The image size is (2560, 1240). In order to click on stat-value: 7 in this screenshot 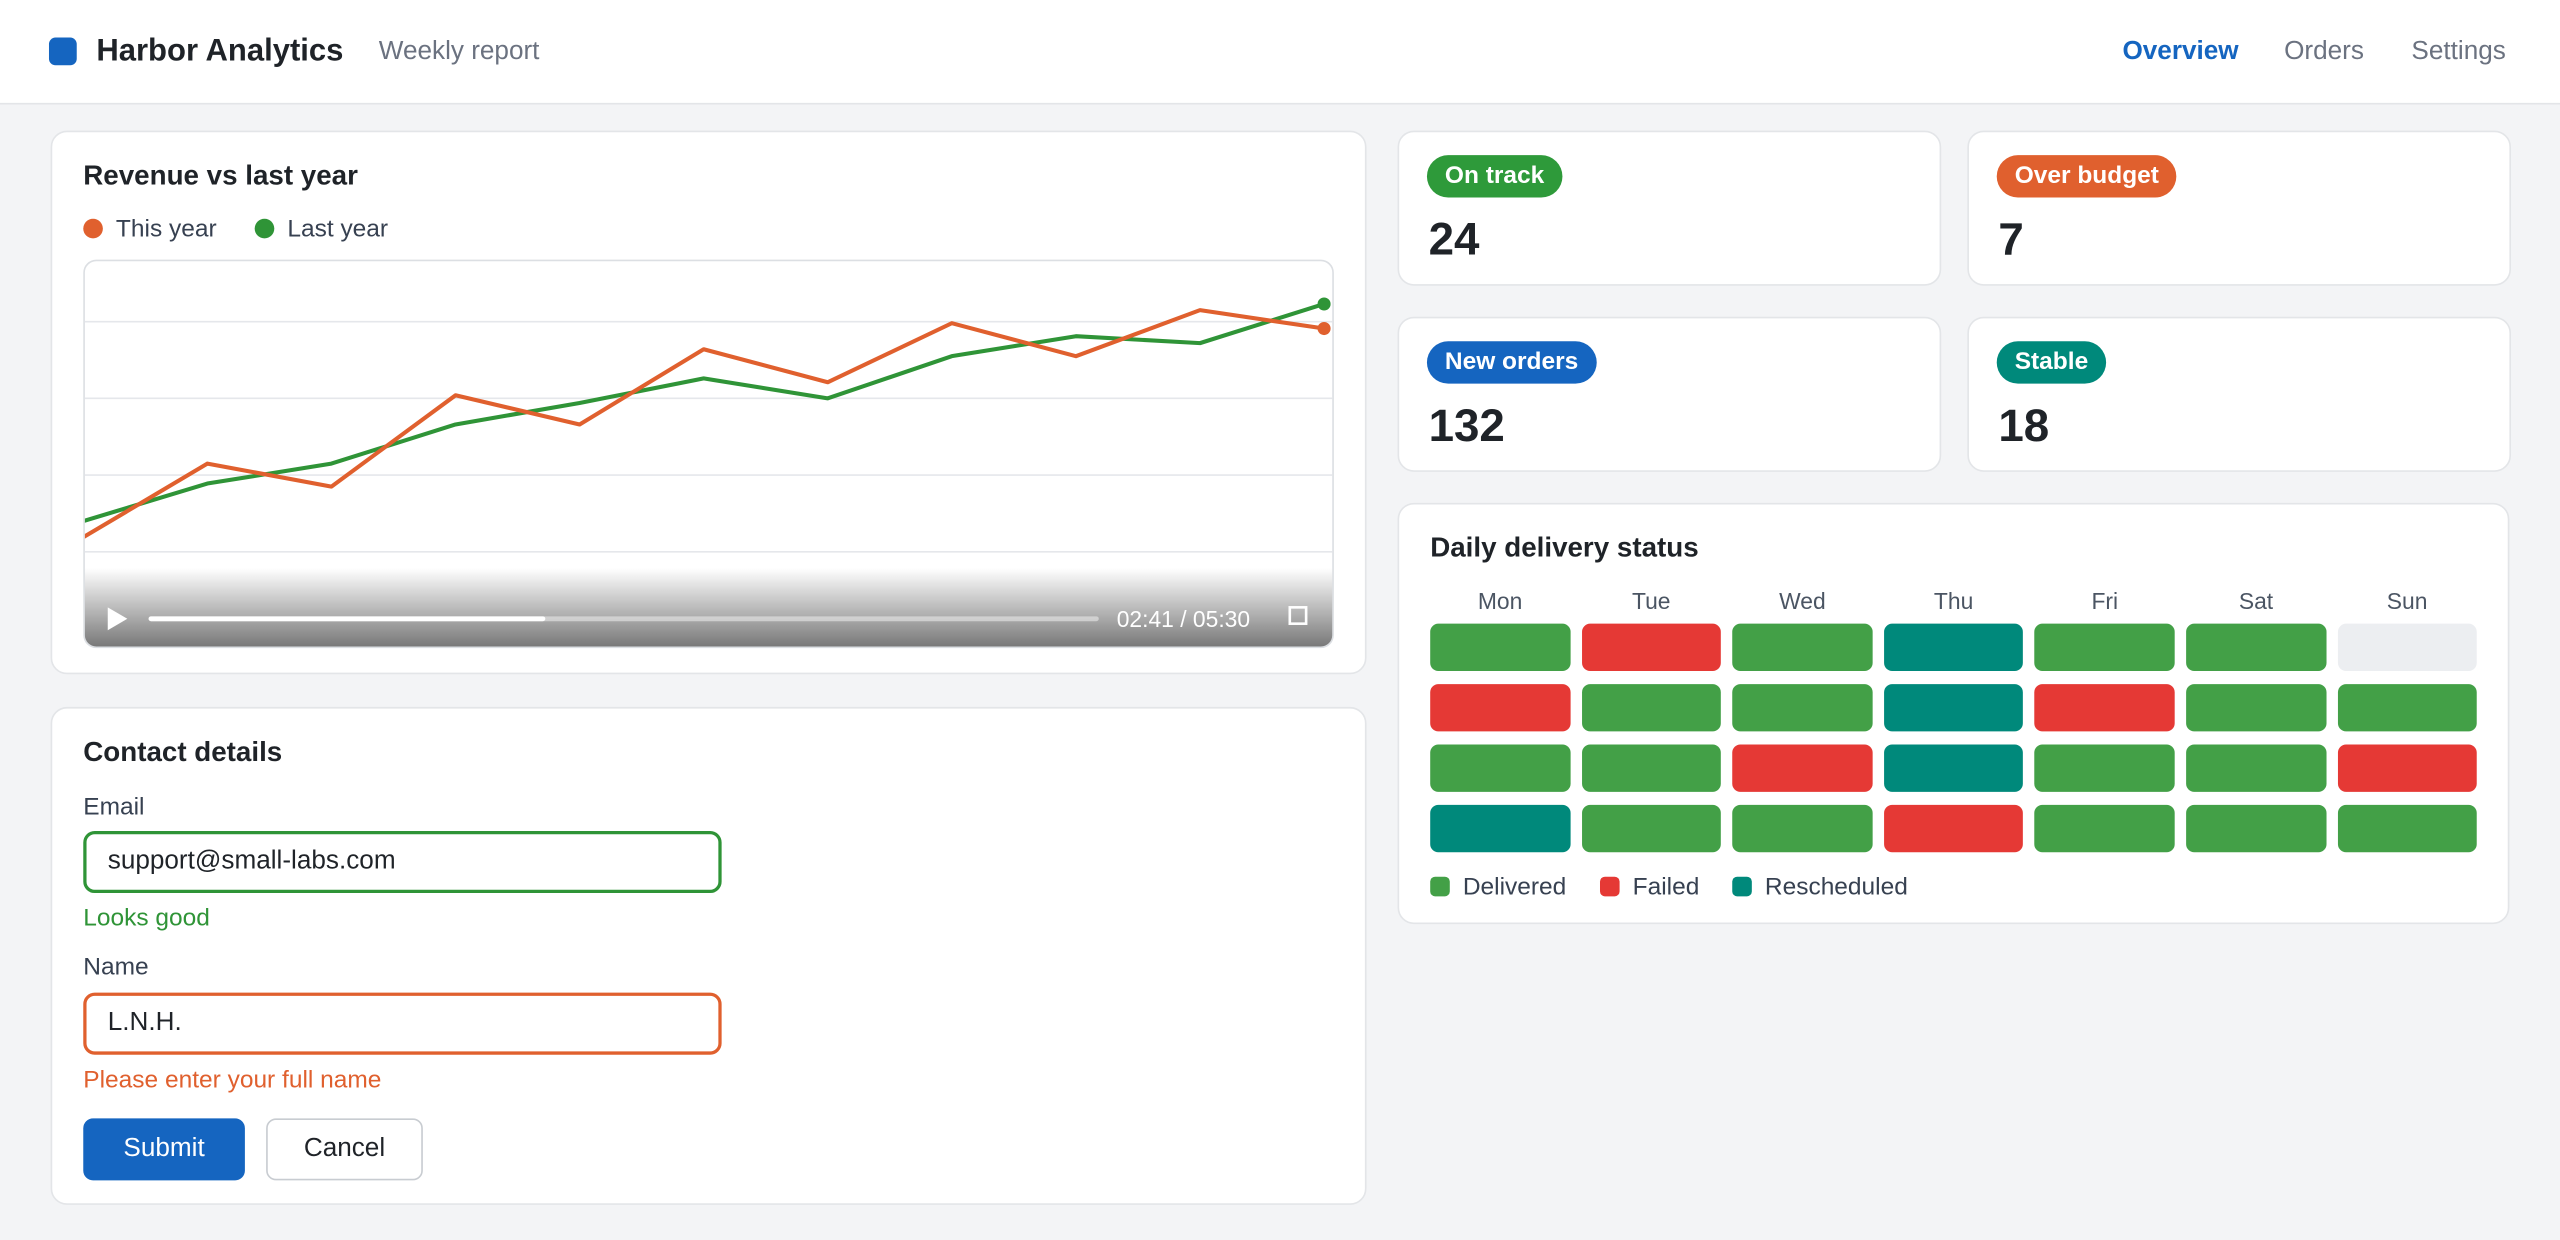, I will do `click(2011, 239)`.